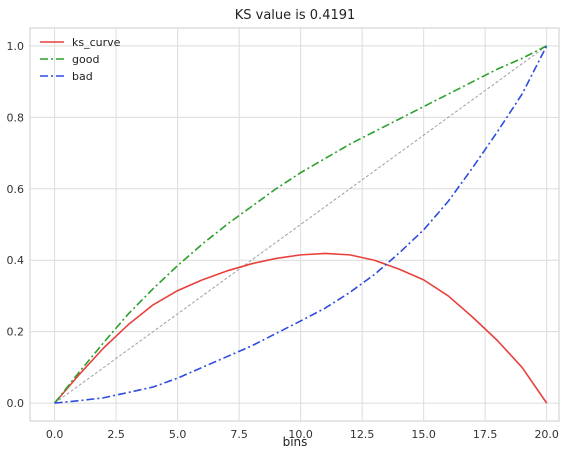 The width and height of the screenshot is (574, 456). What do you see at coordinates (85, 59) in the screenshot?
I see `legend-label-good: good` at bounding box center [85, 59].